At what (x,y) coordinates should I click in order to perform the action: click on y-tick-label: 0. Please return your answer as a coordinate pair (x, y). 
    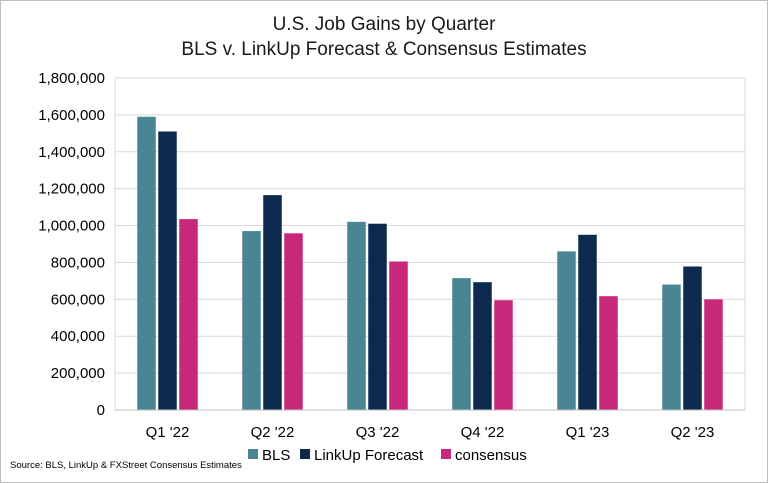
    Looking at the image, I should click on (101, 410).